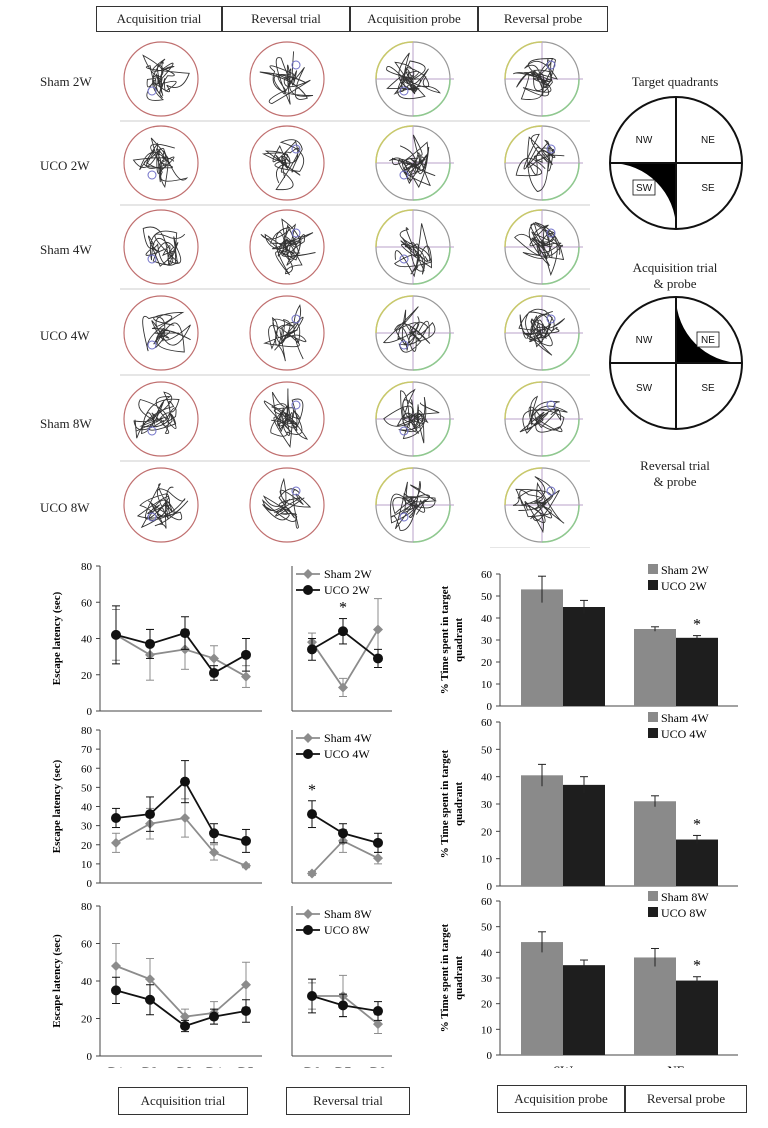  I want to click on x-tick-label: D2, so click(150, 1066).